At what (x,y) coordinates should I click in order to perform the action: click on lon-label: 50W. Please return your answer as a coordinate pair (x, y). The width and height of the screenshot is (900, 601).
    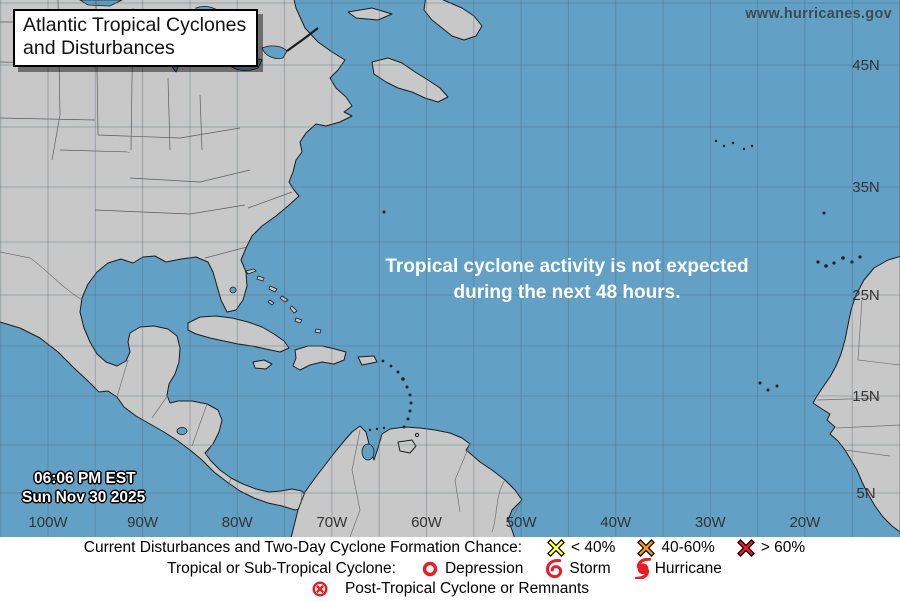
    Looking at the image, I should click on (522, 522).